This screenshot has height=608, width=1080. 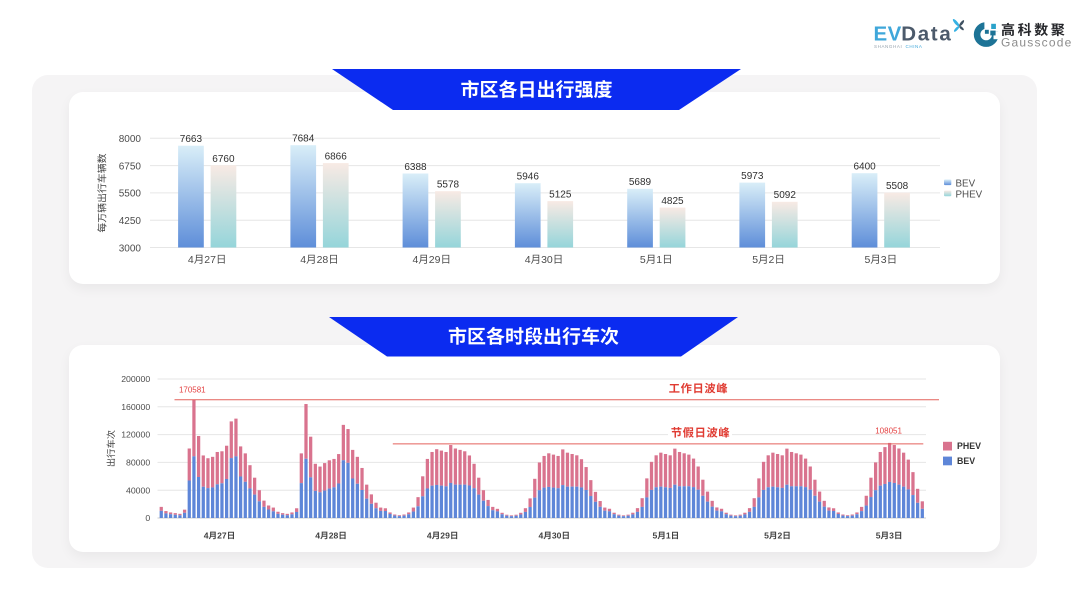 What do you see at coordinates (191, 139) in the screenshot?
I see `svg-text: 7663` at bounding box center [191, 139].